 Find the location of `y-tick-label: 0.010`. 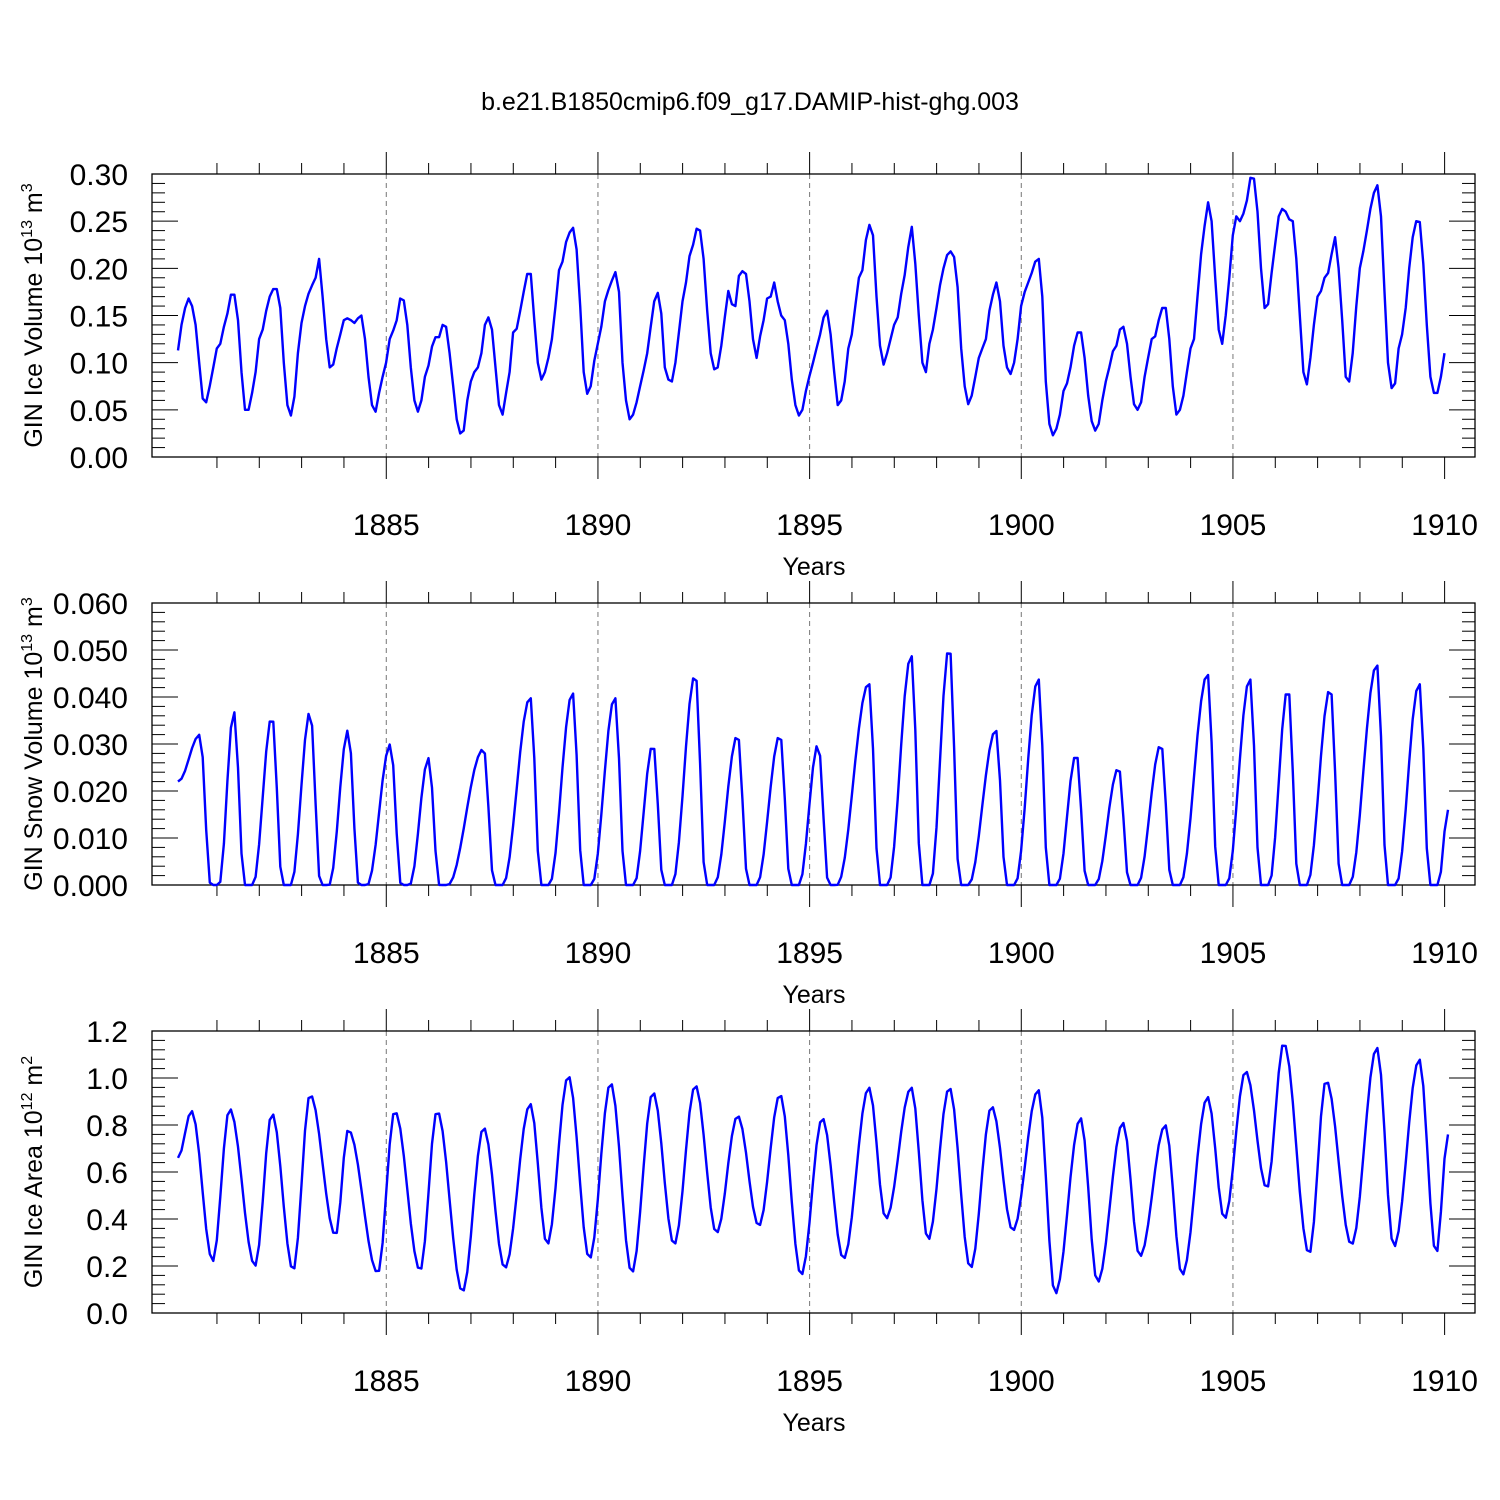

y-tick-label: 0.010 is located at coordinates (90, 839).